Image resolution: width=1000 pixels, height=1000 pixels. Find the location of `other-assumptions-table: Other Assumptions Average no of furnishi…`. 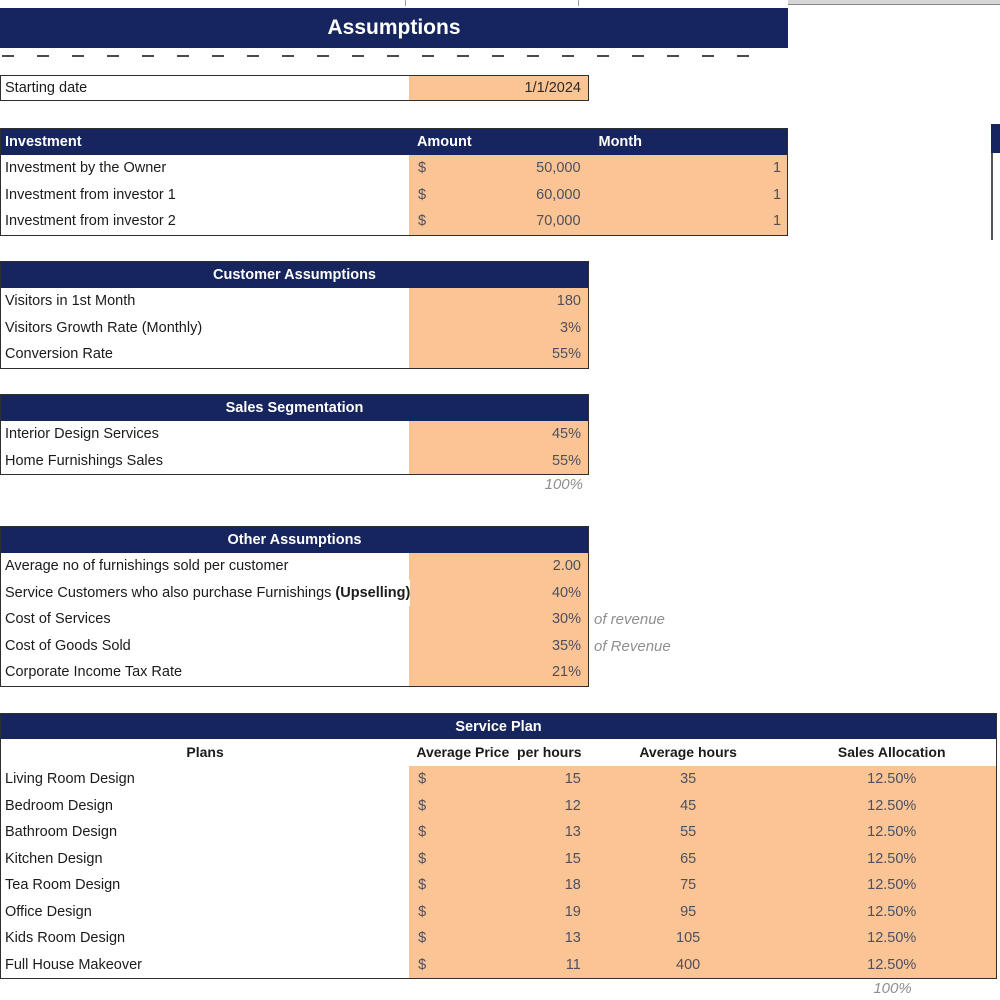

other-assumptions-table: Other Assumptions Average no of furnishi… is located at coordinates (294, 606).